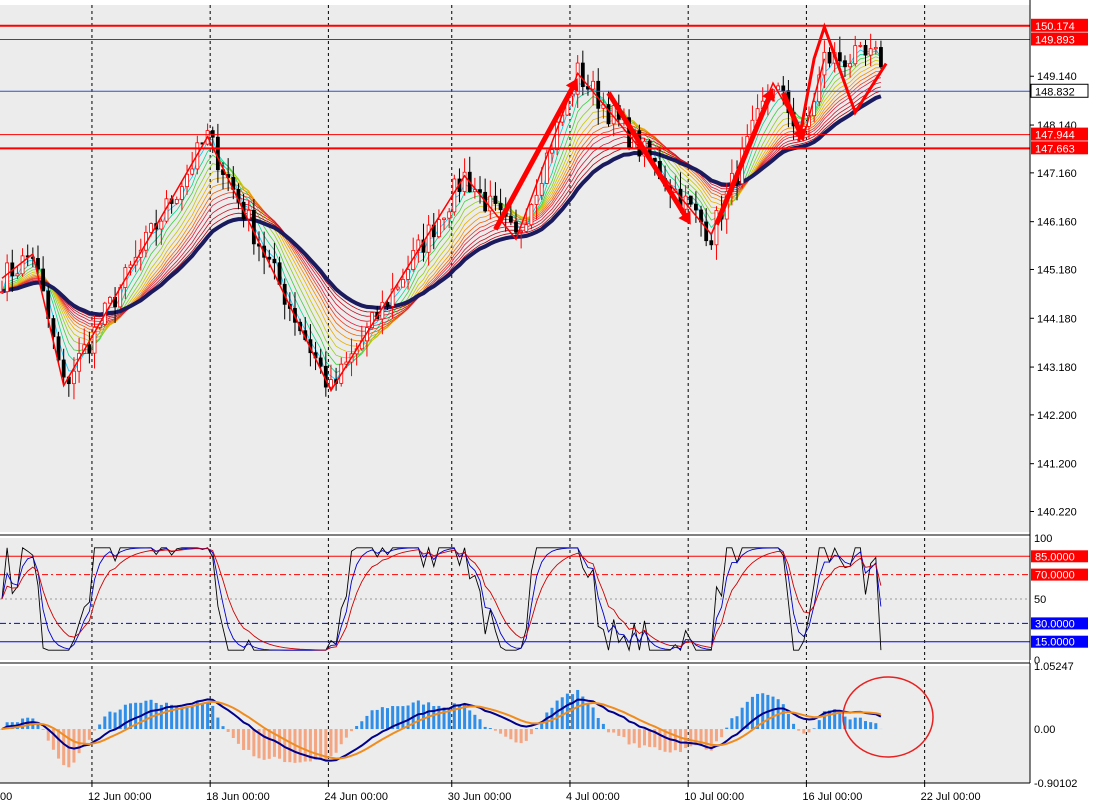 This screenshot has height=805, width=1095. What do you see at coordinates (714, 797) in the screenshot?
I see `time-label: 10 Jul 00:00` at bounding box center [714, 797].